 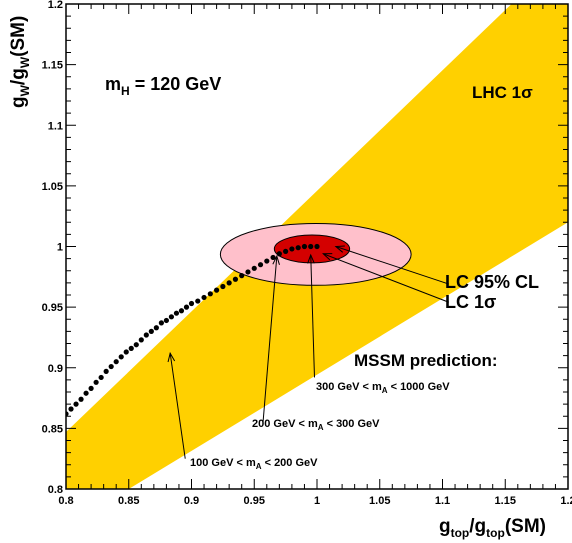 What do you see at coordinates (55, 126) in the screenshot?
I see `y-tick-label: 1.1` at bounding box center [55, 126].